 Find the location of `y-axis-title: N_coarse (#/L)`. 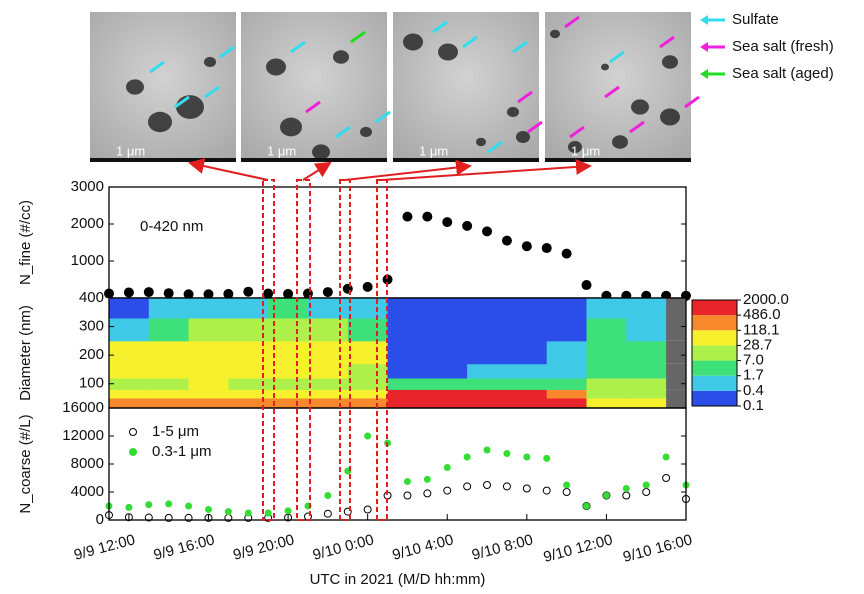

y-axis-title: N_coarse (#/L) is located at coordinates (25, 463).